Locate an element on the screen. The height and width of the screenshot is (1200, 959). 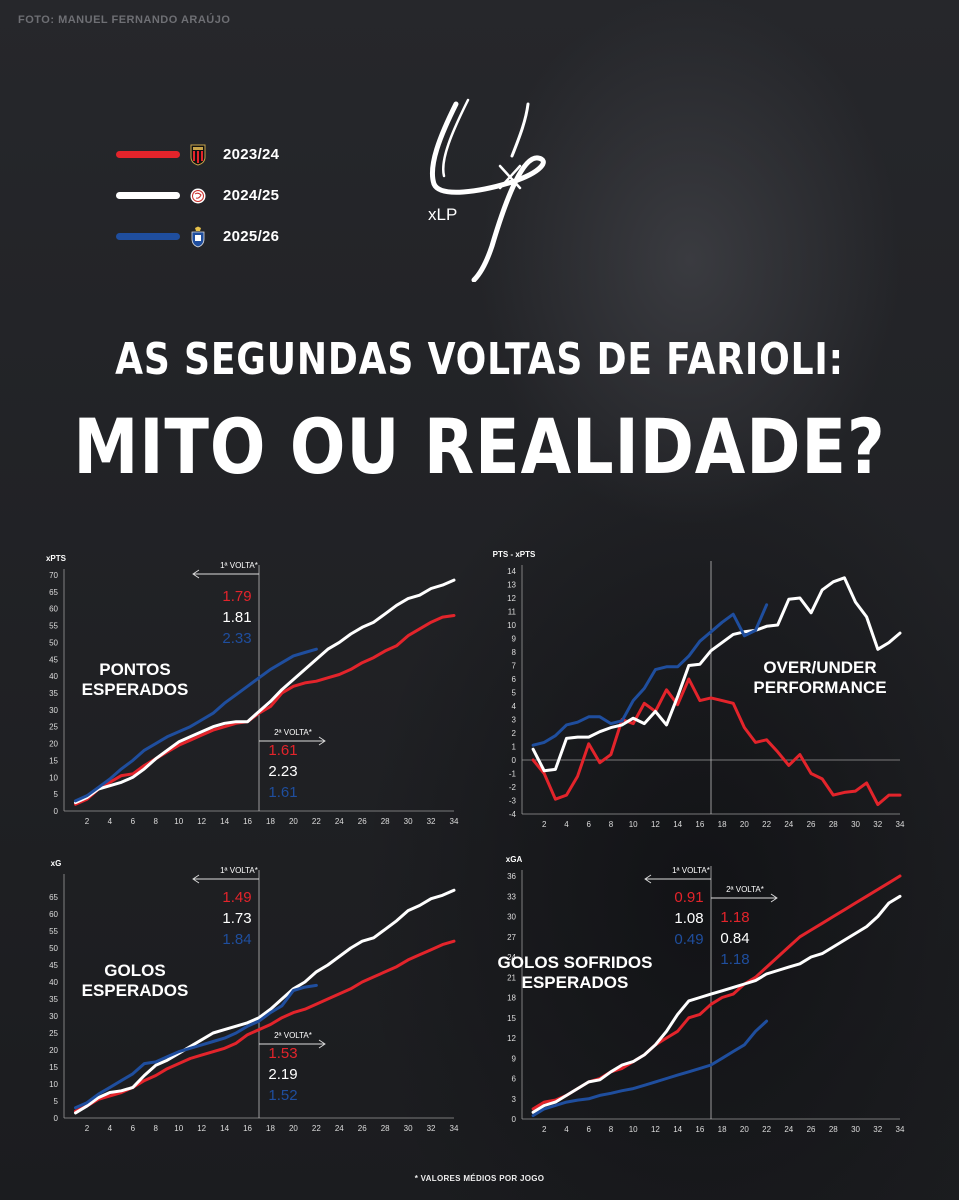
y-tick-label: 0 is located at coordinates (56, 1118).